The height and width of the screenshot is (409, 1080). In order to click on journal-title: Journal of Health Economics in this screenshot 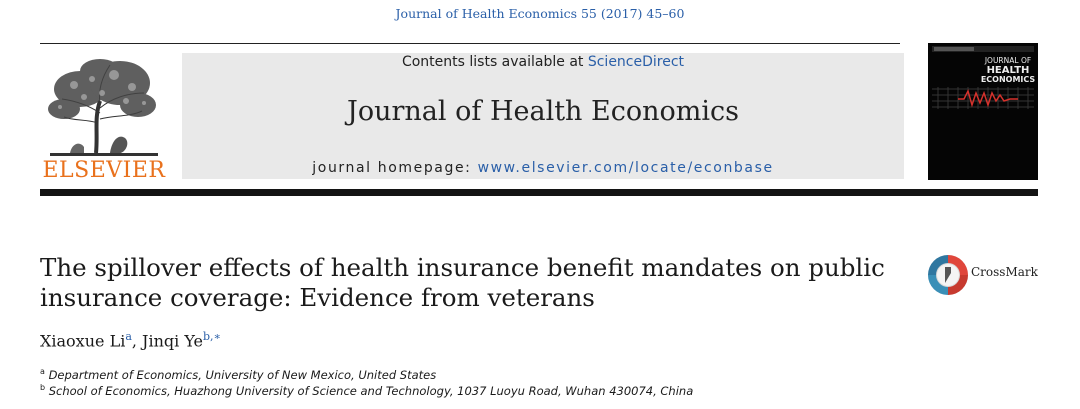, I will do `click(543, 111)`.